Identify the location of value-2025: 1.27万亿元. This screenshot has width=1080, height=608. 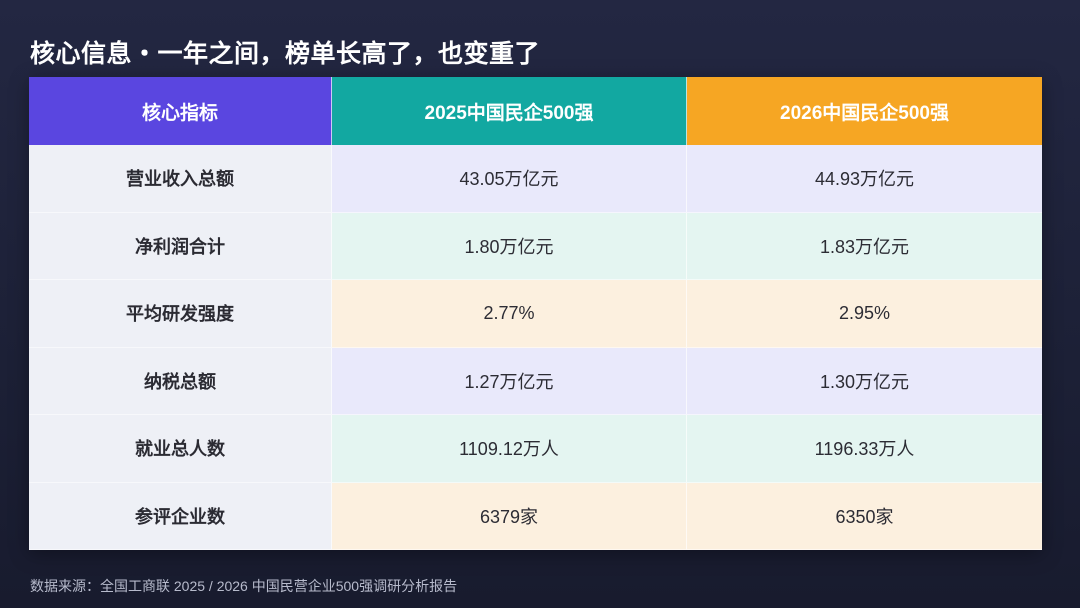
(509, 381).